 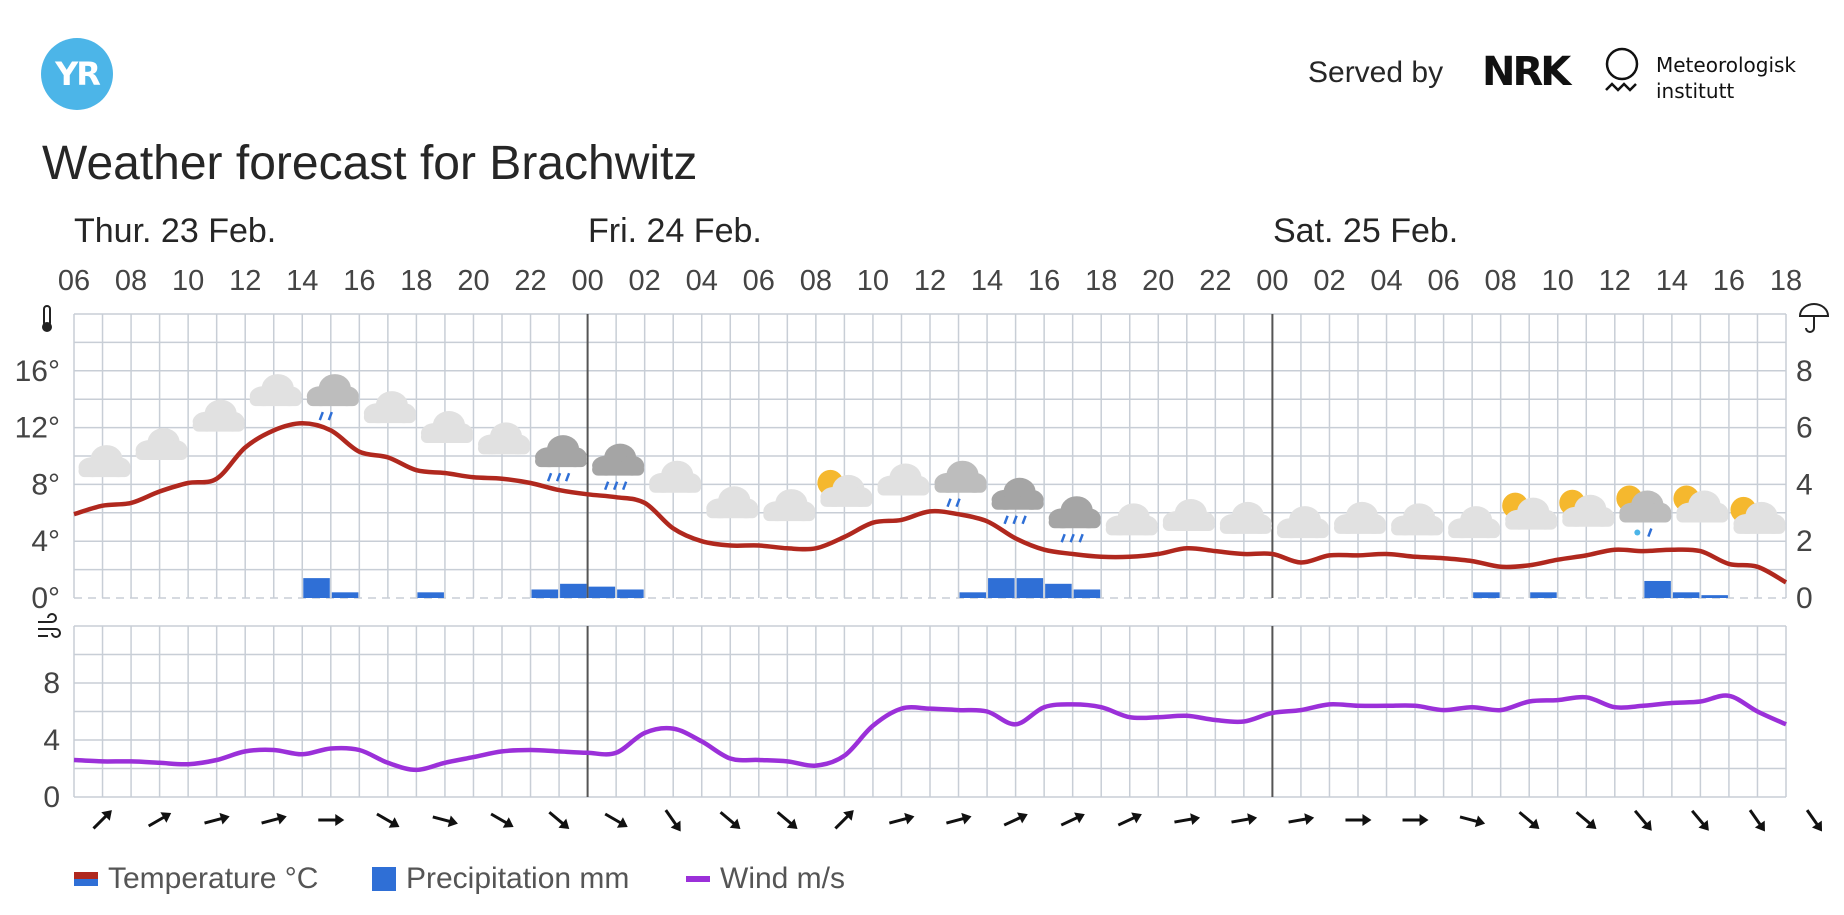 What do you see at coordinates (196, 879) in the screenshot?
I see `legend-temperature: Temperature °C` at bounding box center [196, 879].